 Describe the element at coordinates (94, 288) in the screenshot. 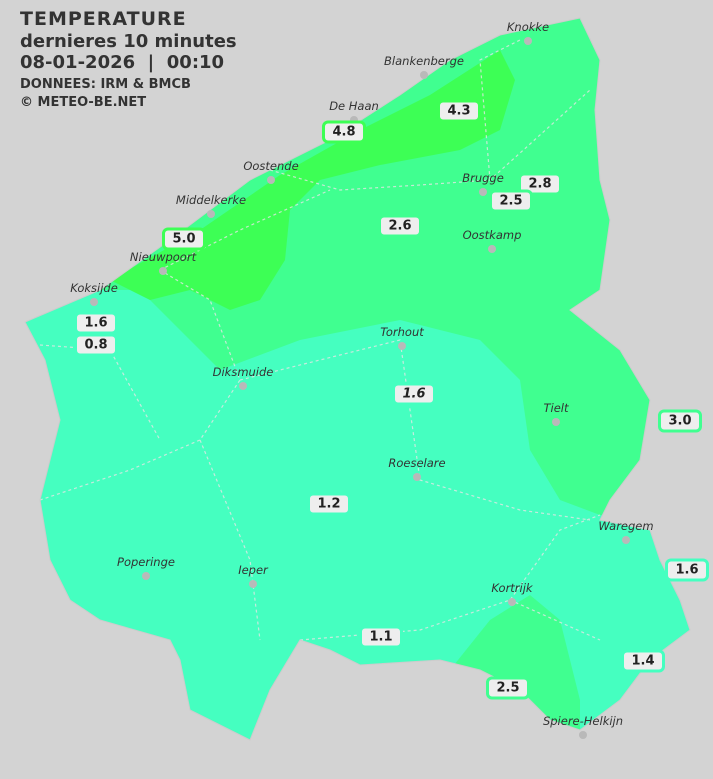

I see `city-label: Koksijde` at that location.